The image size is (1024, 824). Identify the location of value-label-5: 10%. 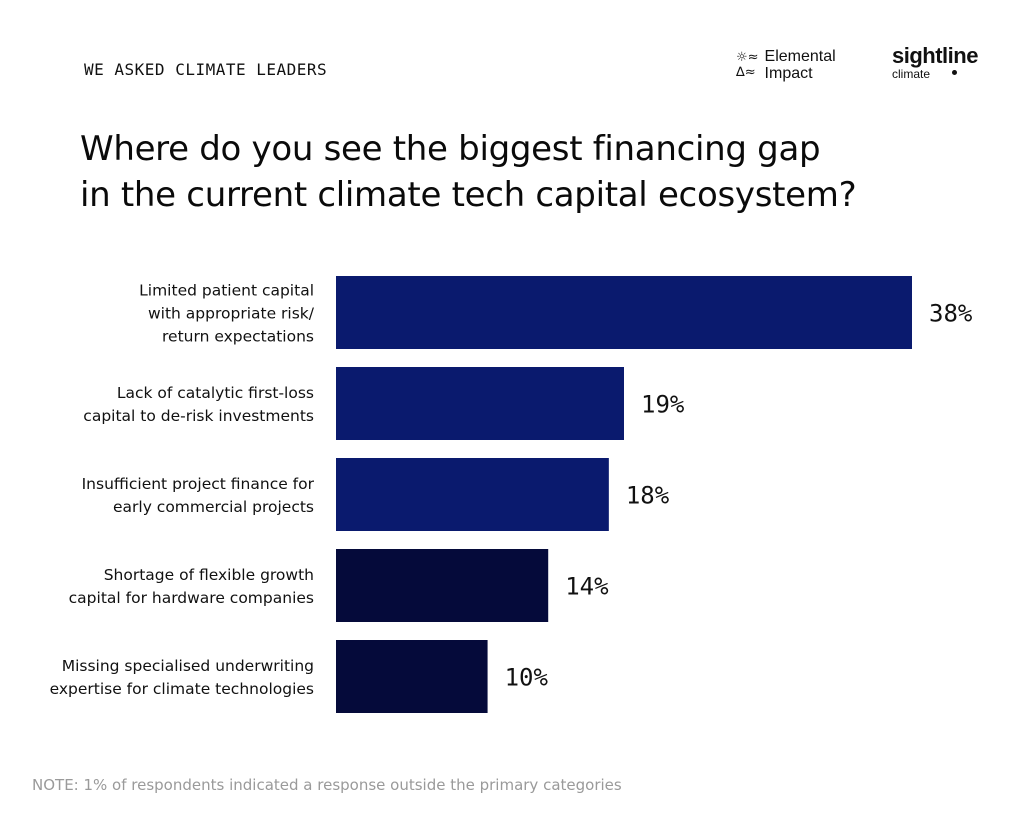
(527, 678).